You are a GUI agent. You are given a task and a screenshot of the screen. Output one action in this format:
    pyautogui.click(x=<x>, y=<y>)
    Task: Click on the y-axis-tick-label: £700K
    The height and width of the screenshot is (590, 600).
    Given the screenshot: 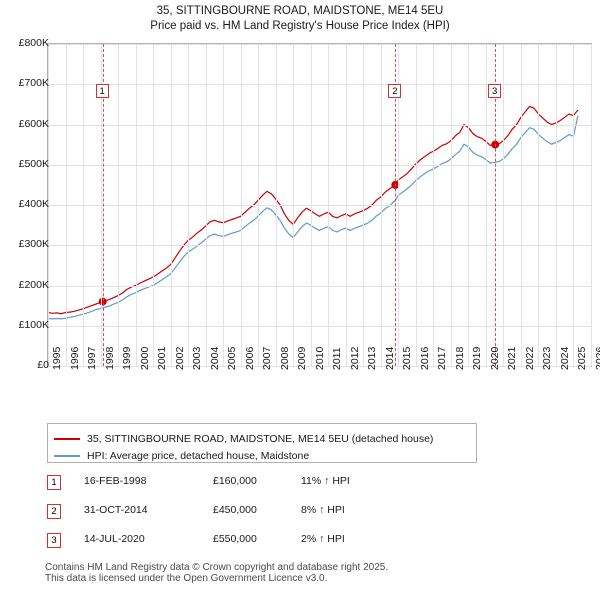 What is the action you would take?
    pyautogui.click(x=33, y=83)
    